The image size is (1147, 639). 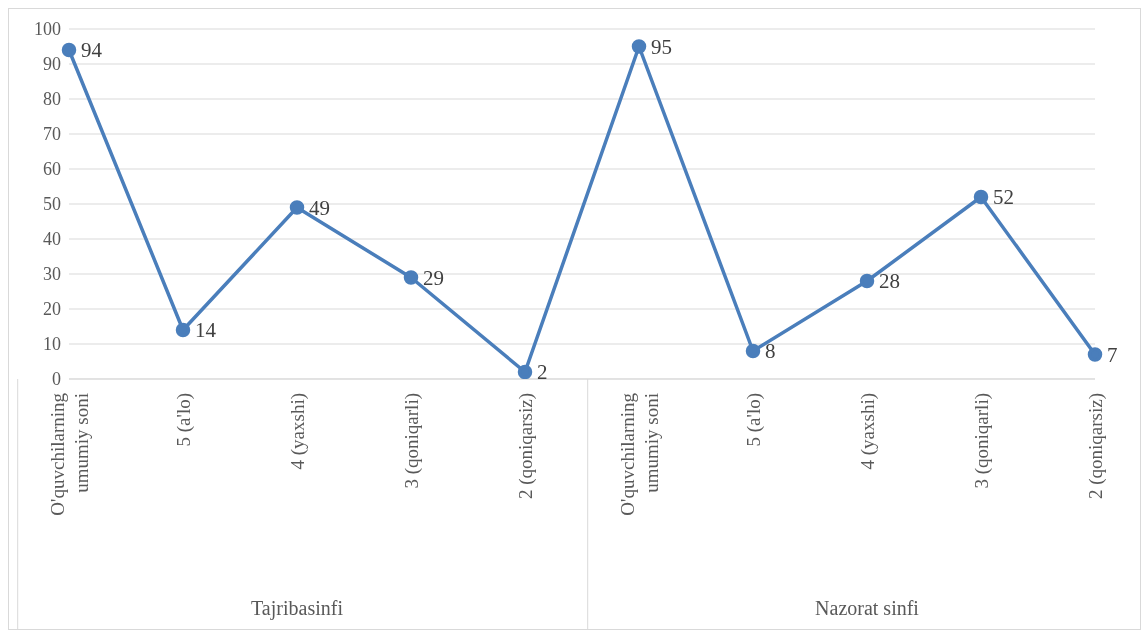 What do you see at coordinates (52, 134) in the screenshot?
I see `y-tick-label: 70` at bounding box center [52, 134].